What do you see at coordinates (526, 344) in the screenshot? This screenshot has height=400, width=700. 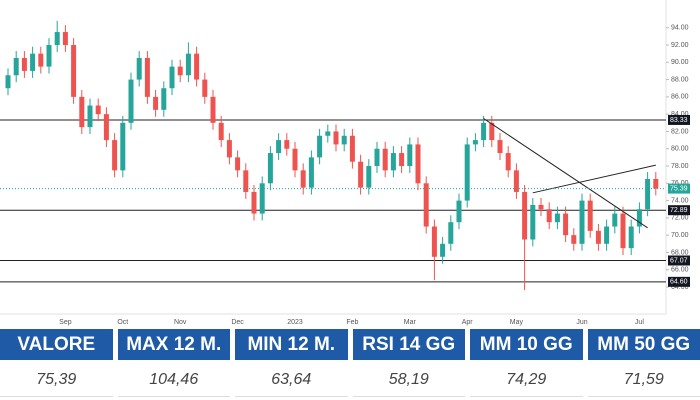 I see `table-header: MM 10 GG` at bounding box center [526, 344].